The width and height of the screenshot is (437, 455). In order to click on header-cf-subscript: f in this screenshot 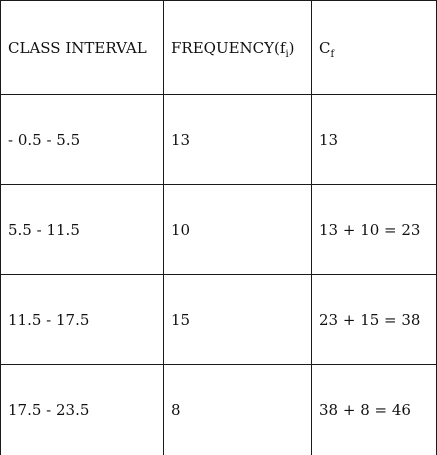, I will do `click(332, 54)`.